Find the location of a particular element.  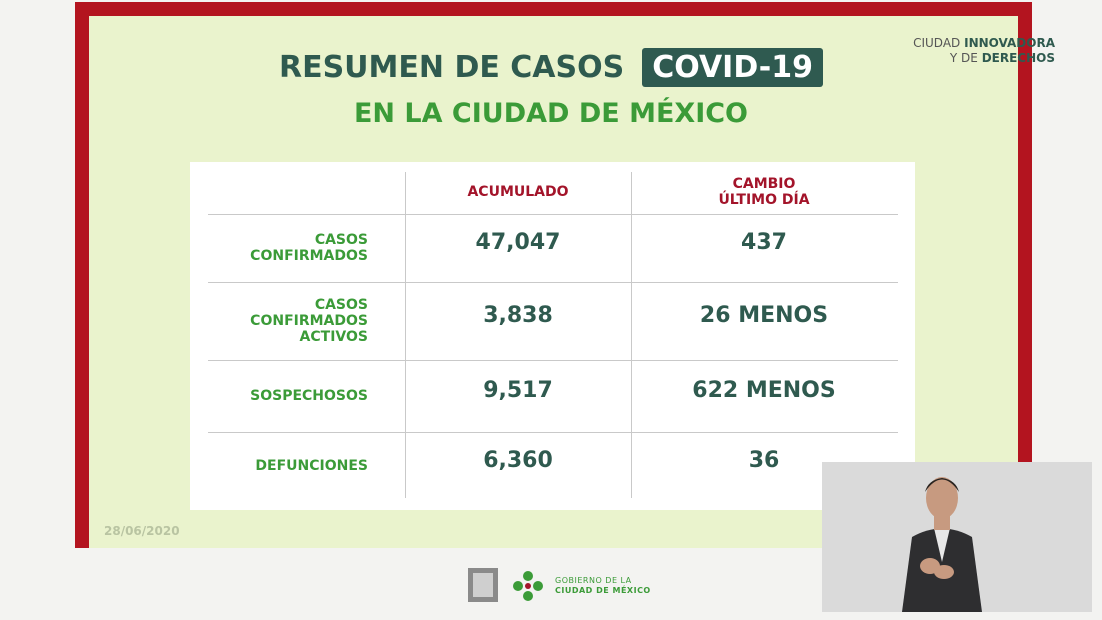

title-text: RESUMEN DE CASOS is located at coordinates (451, 67).